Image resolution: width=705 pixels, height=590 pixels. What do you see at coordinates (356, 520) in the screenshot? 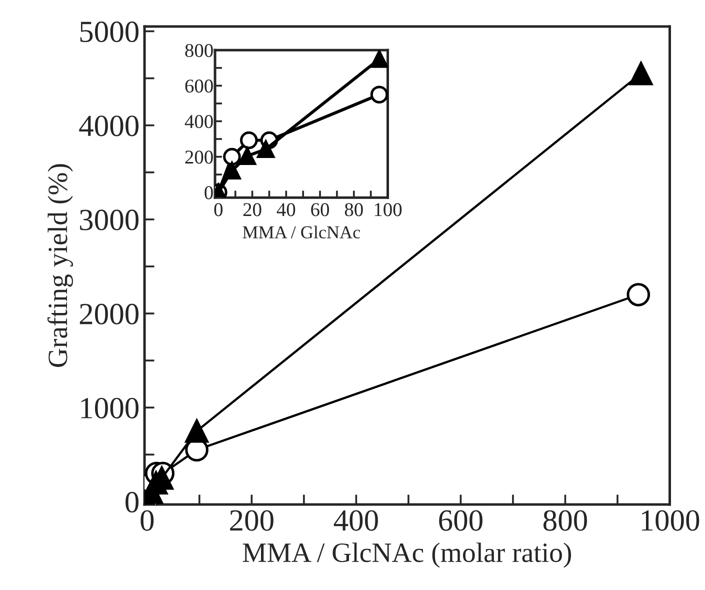
I see `x-tick-label: 400` at bounding box center [356, 520].